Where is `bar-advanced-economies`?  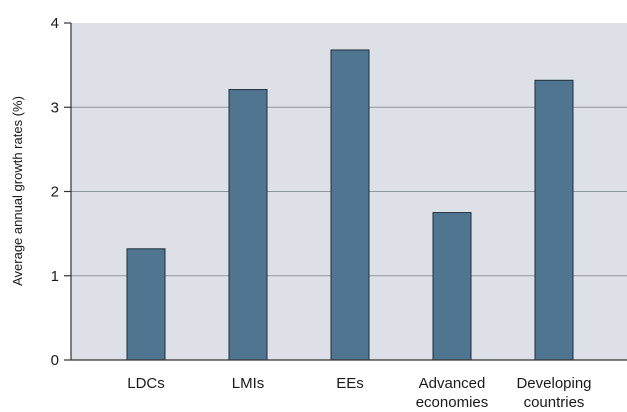 bar-advanced-economies is located at coordinates (452, 286).